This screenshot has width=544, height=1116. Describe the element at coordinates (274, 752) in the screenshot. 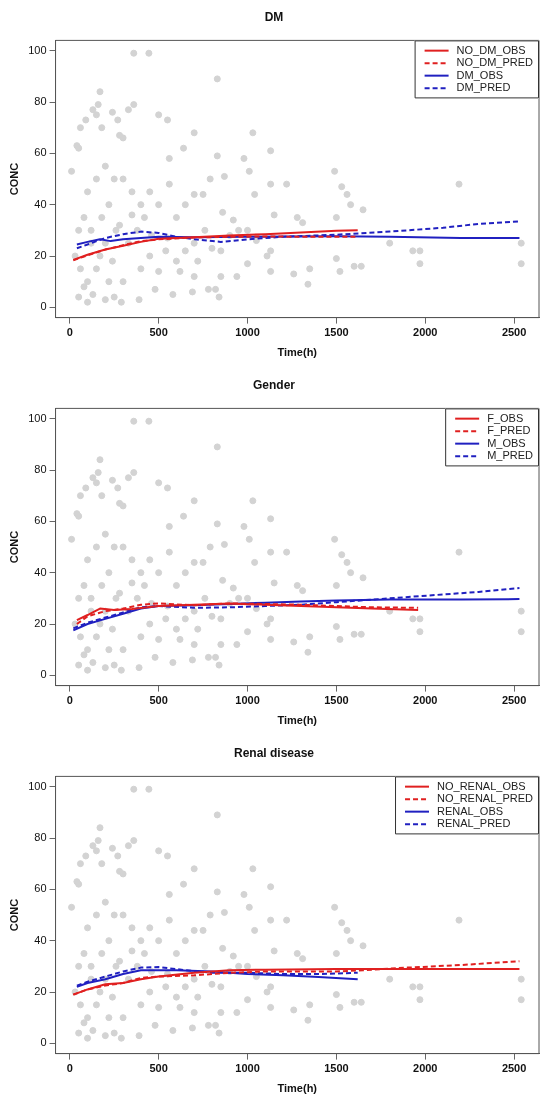

I see `chart-title: Renal disease` at that location.